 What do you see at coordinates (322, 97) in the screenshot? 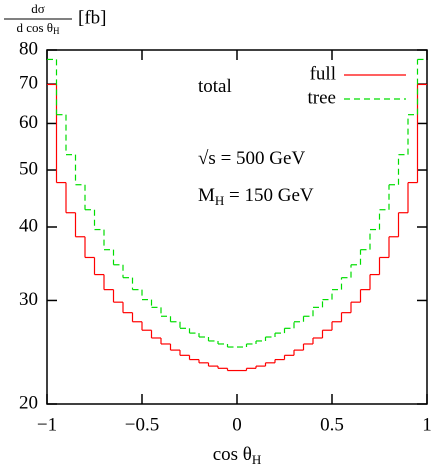
I see `legend-label: tree` at bounding box center [322, 97].